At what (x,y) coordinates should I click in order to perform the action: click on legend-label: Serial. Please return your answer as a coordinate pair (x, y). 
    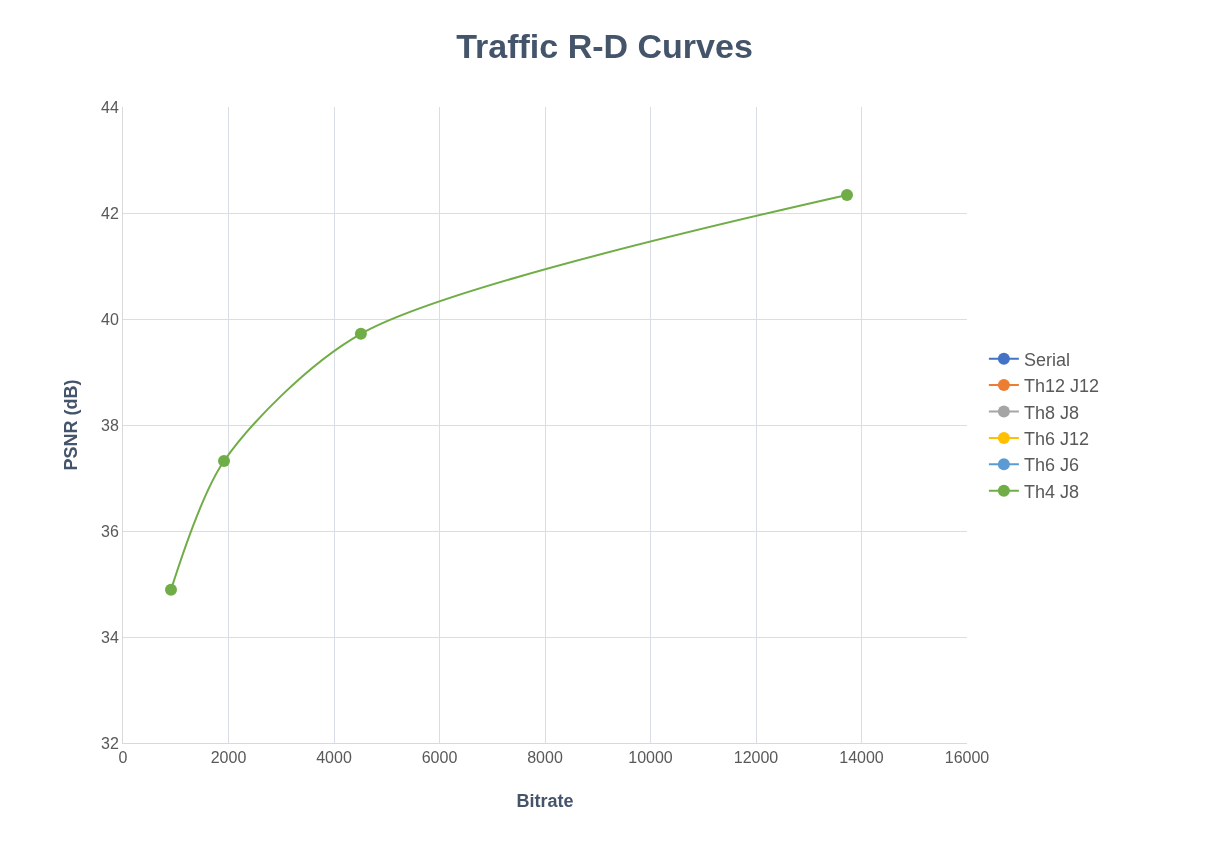
    Looking at the image, I should click on (1046, 359).